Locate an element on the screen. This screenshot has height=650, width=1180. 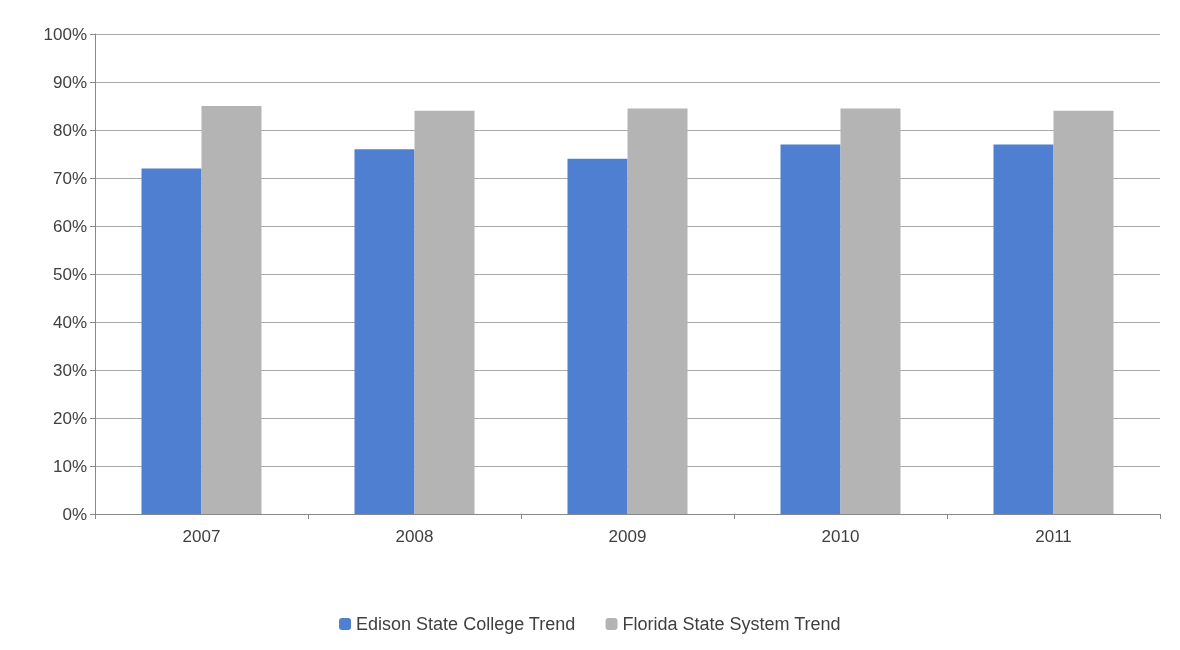
legend-label: Florida State System Trend is located at coordinates (731, 624).